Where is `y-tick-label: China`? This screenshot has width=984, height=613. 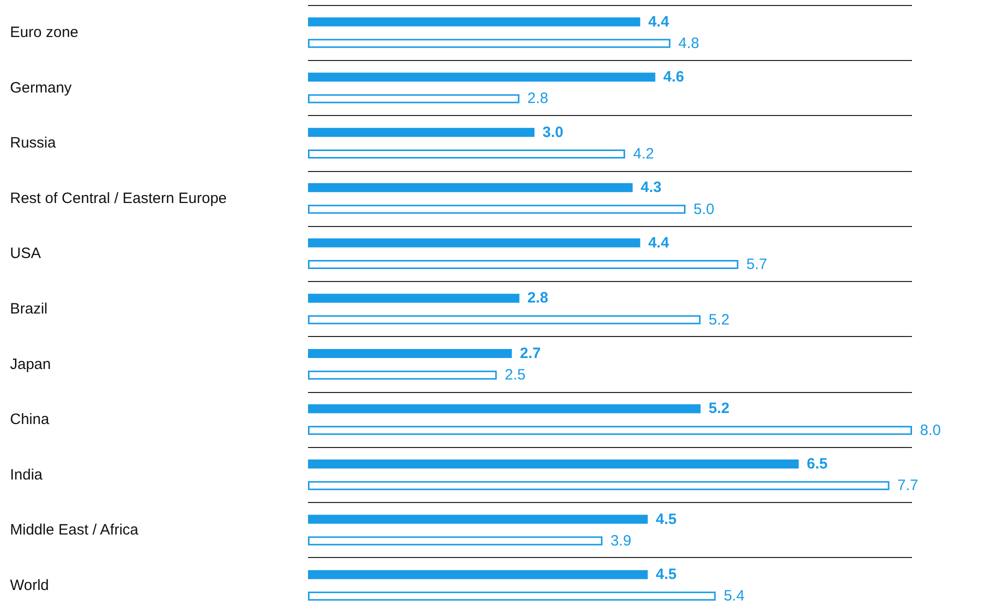 y-tick-label: China is located at coordinates (30, 419).